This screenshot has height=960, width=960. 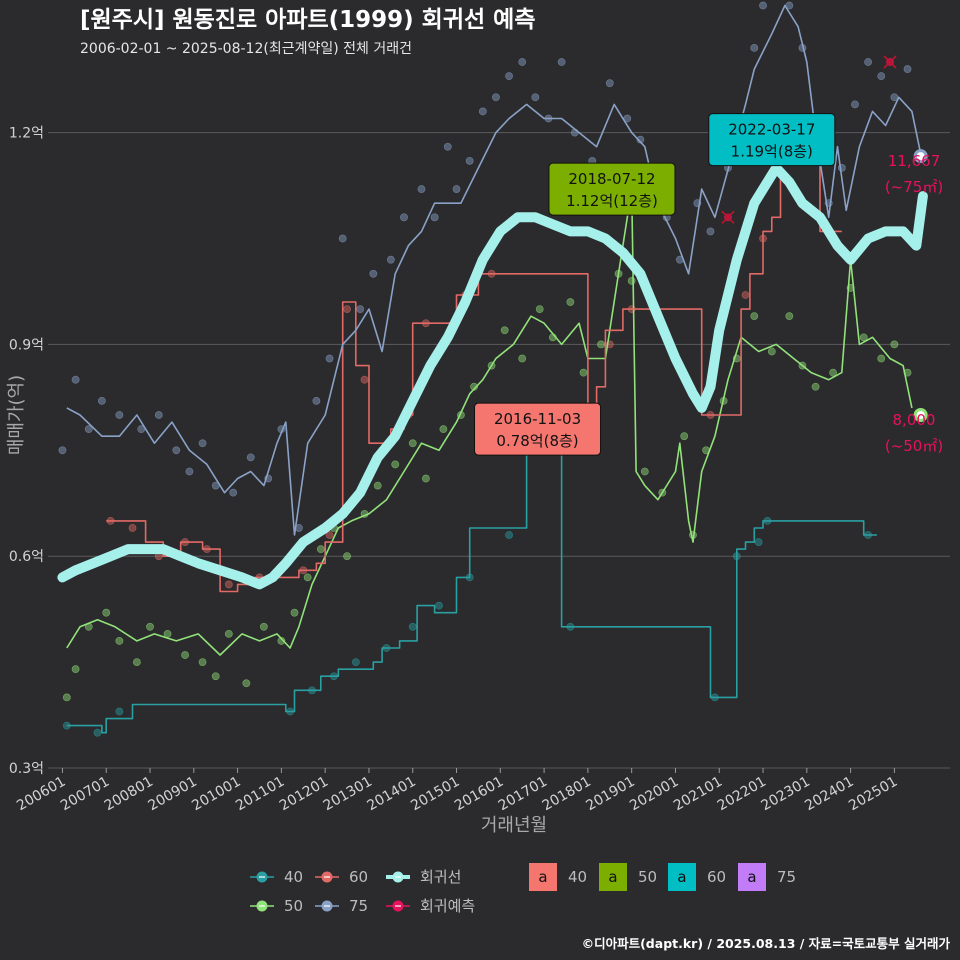 What do you see at coordinates (647, 877) in the screenshot?
I see `legend-box-label-50: 50` at bounding box center [647, 877].